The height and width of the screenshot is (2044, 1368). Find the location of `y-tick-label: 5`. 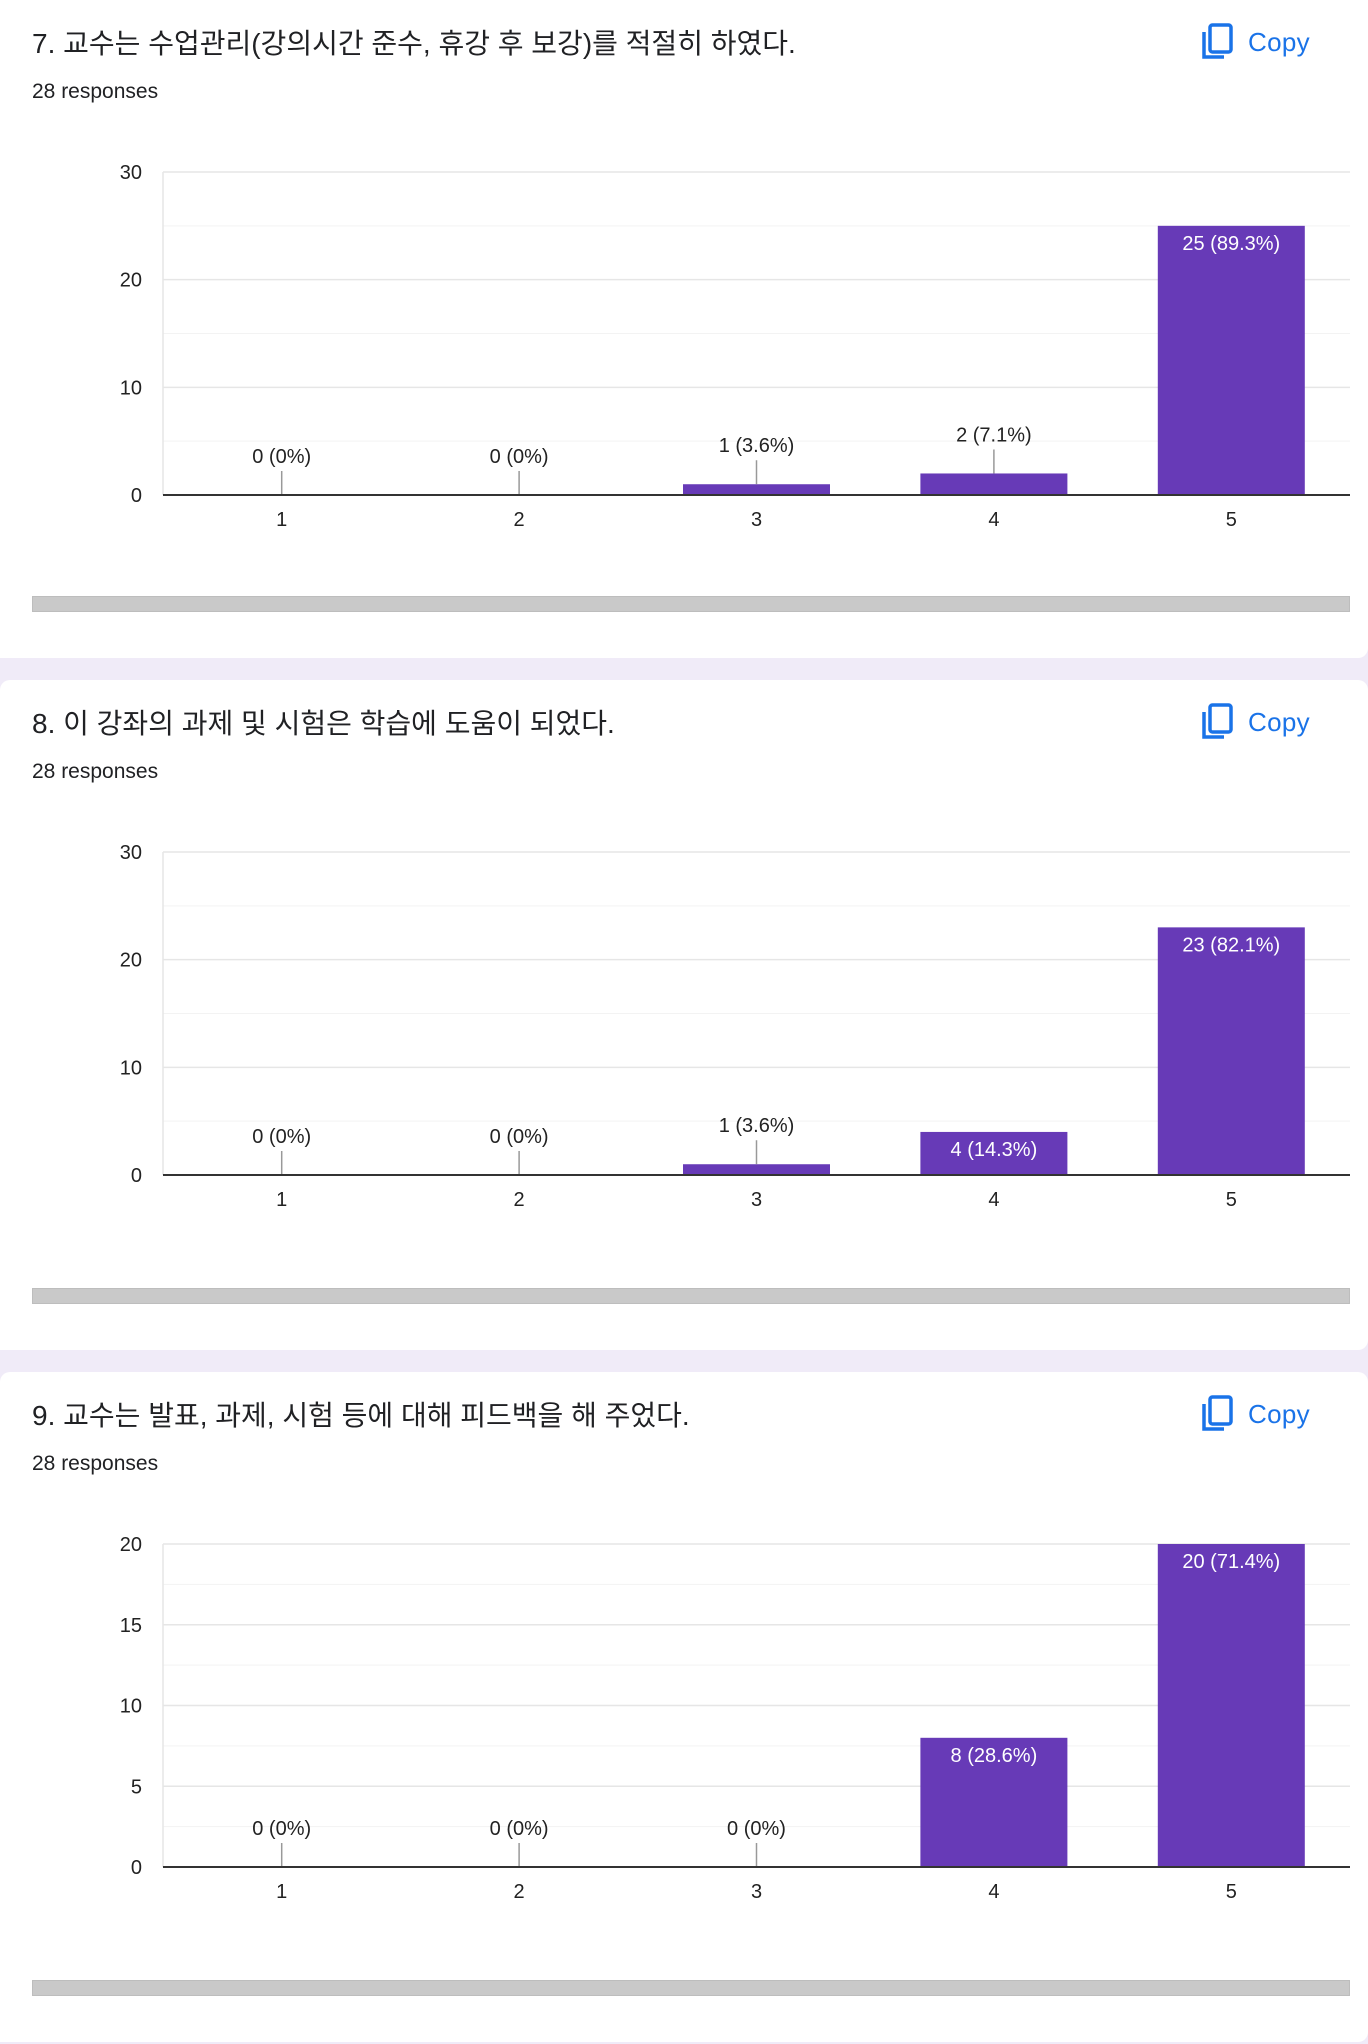

y-tick-label: 5 is located at coordinates (136, 1787).